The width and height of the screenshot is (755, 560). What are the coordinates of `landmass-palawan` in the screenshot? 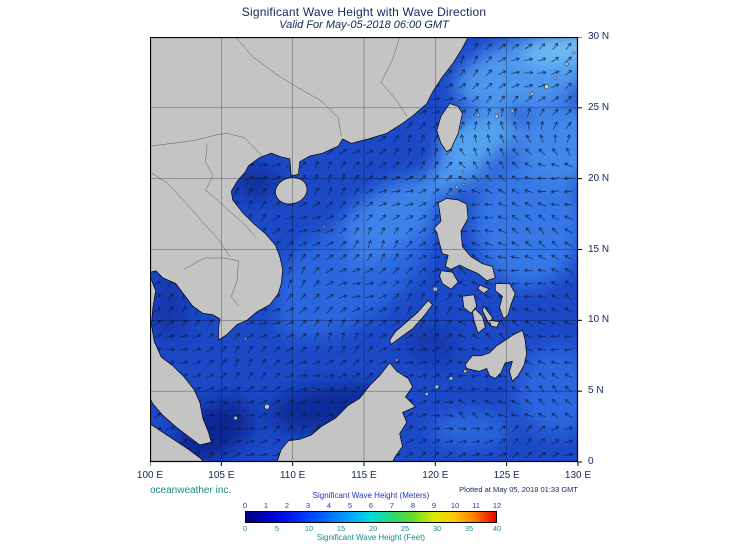 It's located at (411, 322).